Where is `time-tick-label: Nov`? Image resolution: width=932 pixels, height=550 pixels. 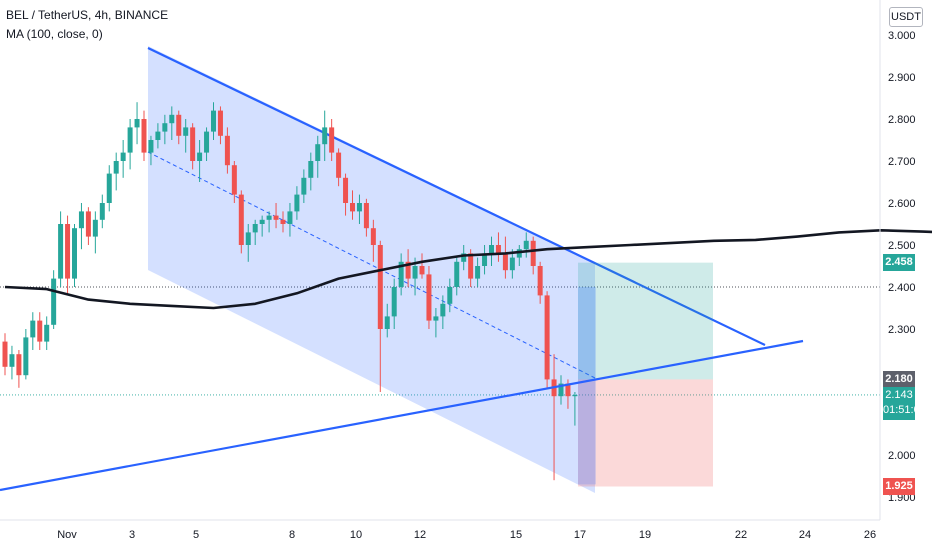 time-tick-label: Nov is located at coordinates (67, 535).